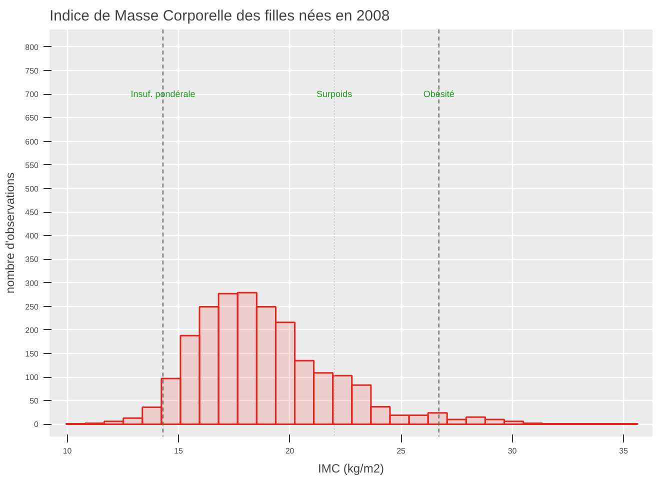  I want to click on y-tick-label: 800, so click(32, 47).